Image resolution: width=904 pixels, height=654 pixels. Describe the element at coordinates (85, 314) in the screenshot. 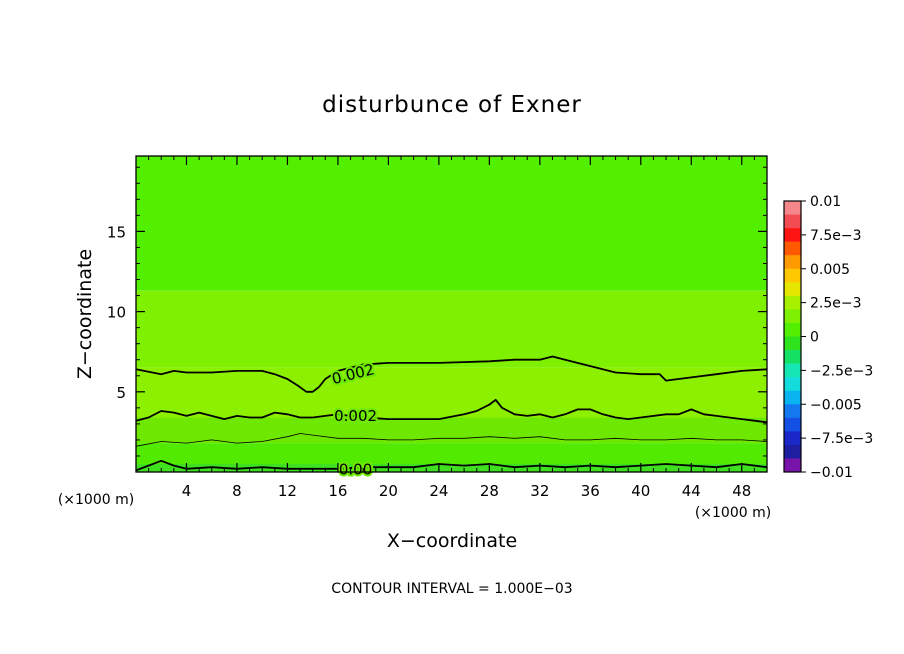

I see `y-axis-label: Z−coordinate` at that location.